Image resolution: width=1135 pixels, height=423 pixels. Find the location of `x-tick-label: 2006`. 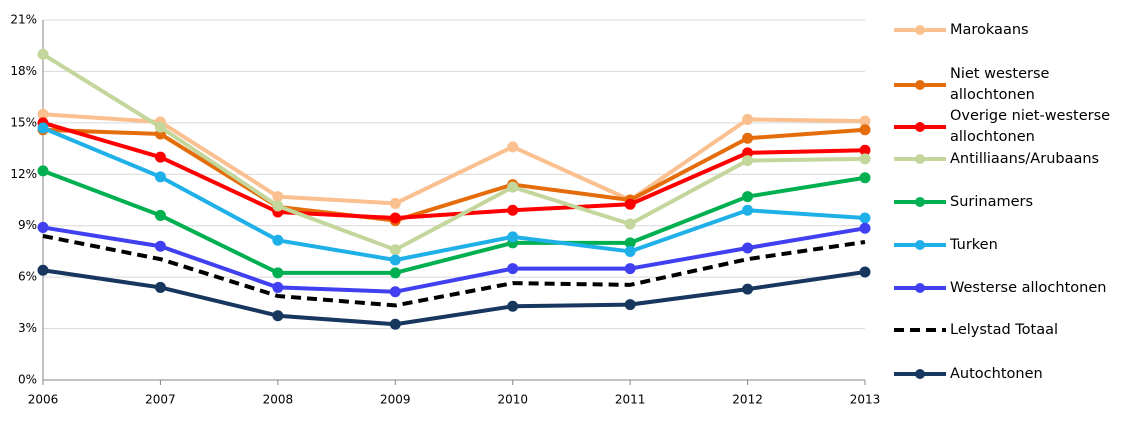

x-tick-label: 2006 is located at coordinates (43, 400).